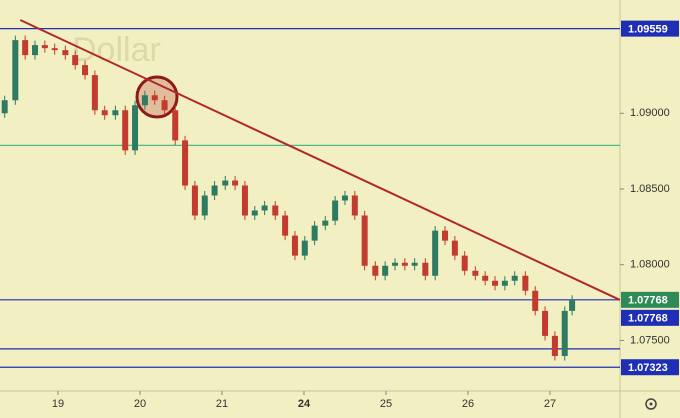 The image size is (680, 418). What do you see at coordinates (222, 404) in the screenshot?
I see `x-tick-label: 21` at bounding box center [222, 404].